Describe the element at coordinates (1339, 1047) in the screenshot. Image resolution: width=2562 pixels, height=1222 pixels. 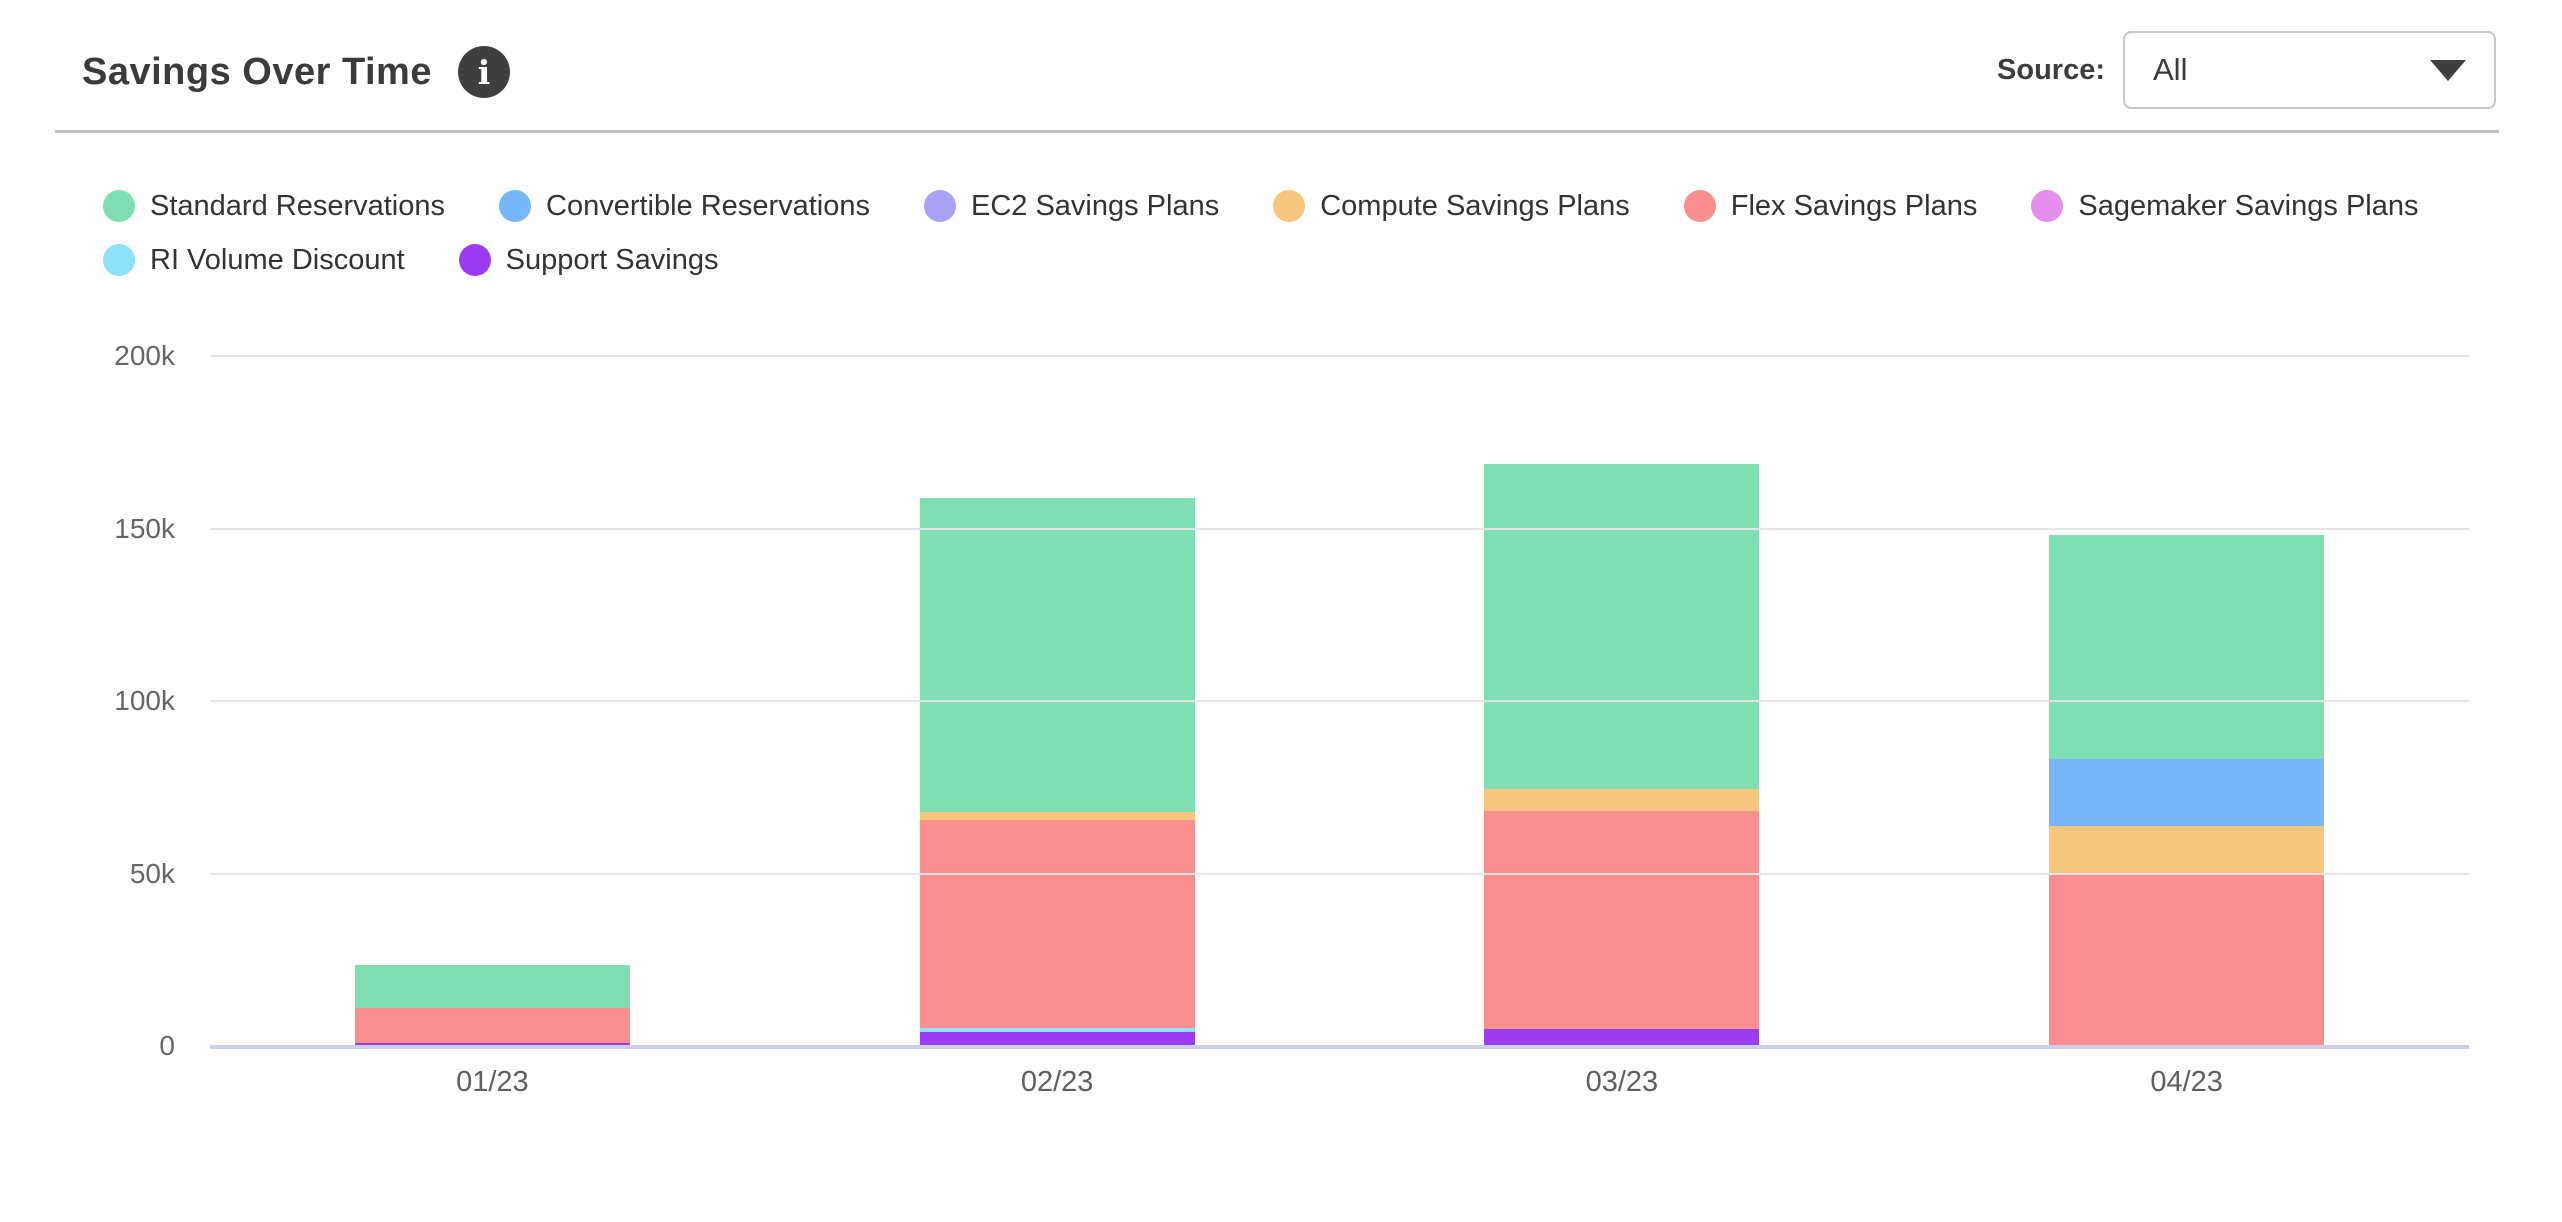
I see `x-axis-baseline` at that location.